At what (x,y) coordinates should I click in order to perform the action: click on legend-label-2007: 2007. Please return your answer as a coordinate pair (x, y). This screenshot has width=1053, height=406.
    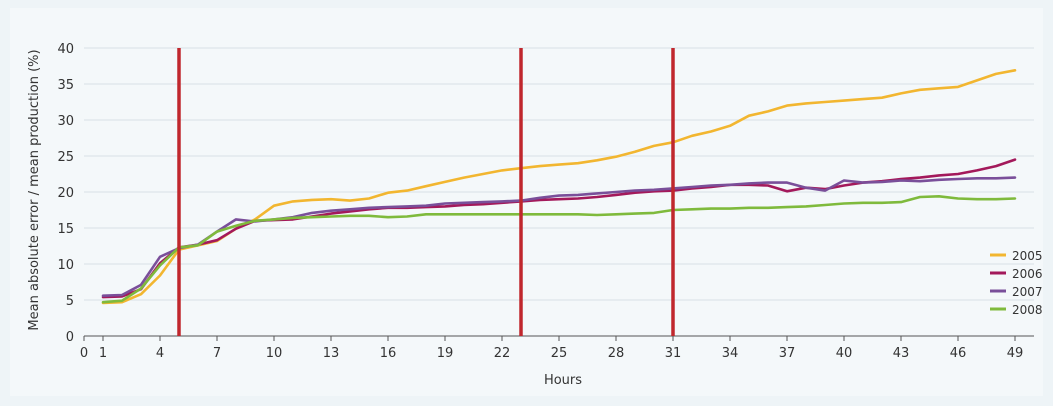
    Looking at the image, I should click on (1027, 292).